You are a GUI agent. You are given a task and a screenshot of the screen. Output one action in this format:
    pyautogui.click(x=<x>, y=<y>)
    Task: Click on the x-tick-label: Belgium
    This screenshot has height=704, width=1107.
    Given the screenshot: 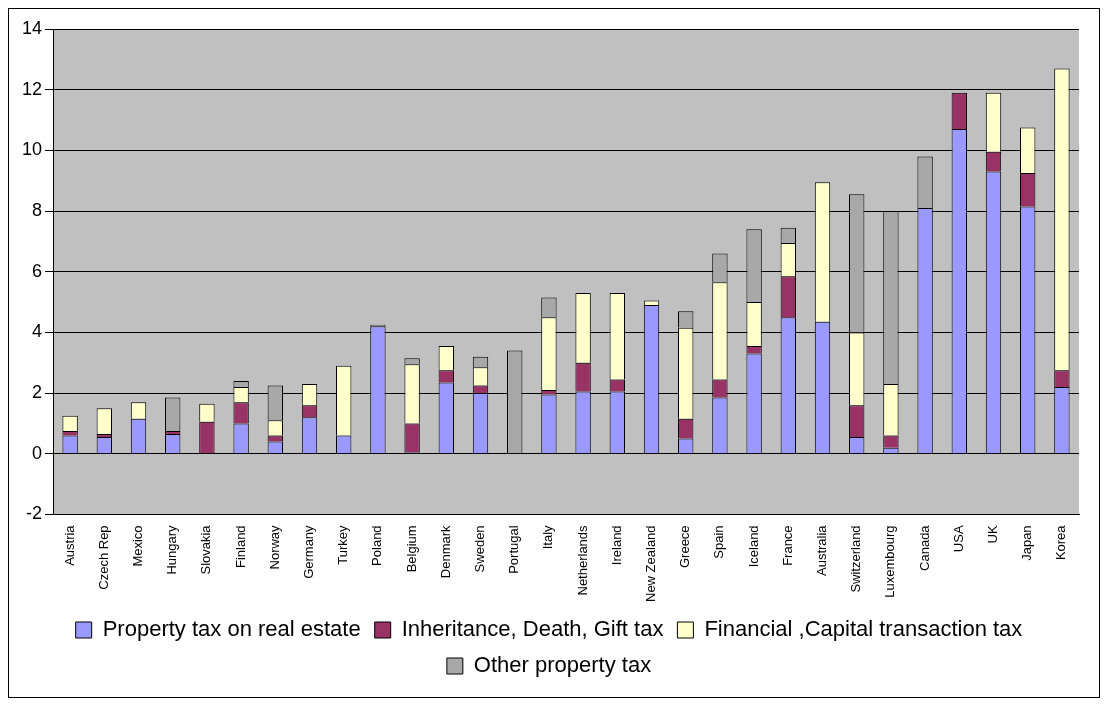 What is the action you would take?
    pyautogui.click(x=411, y=549)
    